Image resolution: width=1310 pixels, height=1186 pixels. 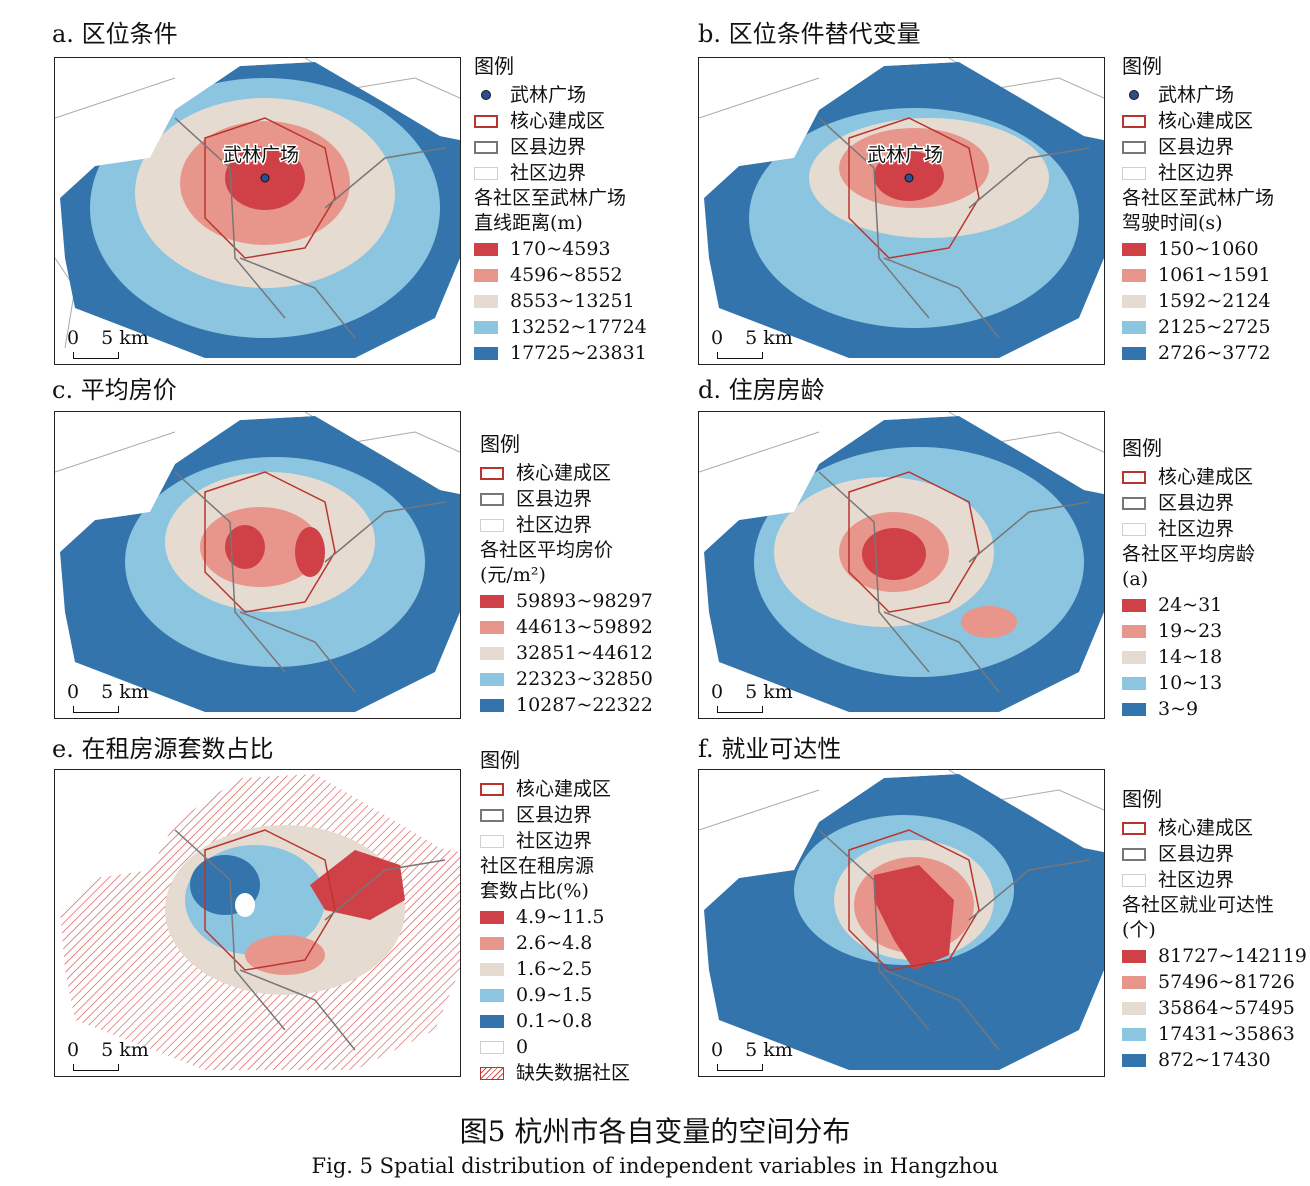 What do you see at coordinates (265, 178) in the screenshot?
I see `wulin-square-point` at bounding box center [265, 178].